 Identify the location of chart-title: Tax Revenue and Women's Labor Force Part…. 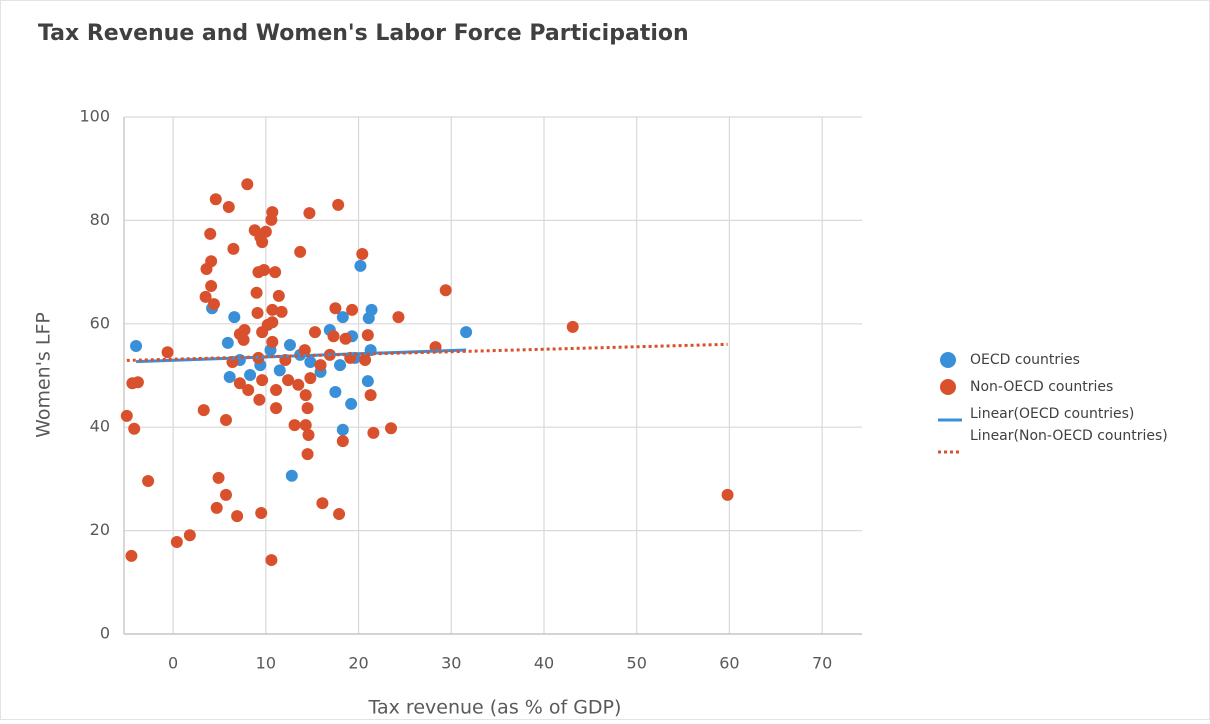
(363, 33).